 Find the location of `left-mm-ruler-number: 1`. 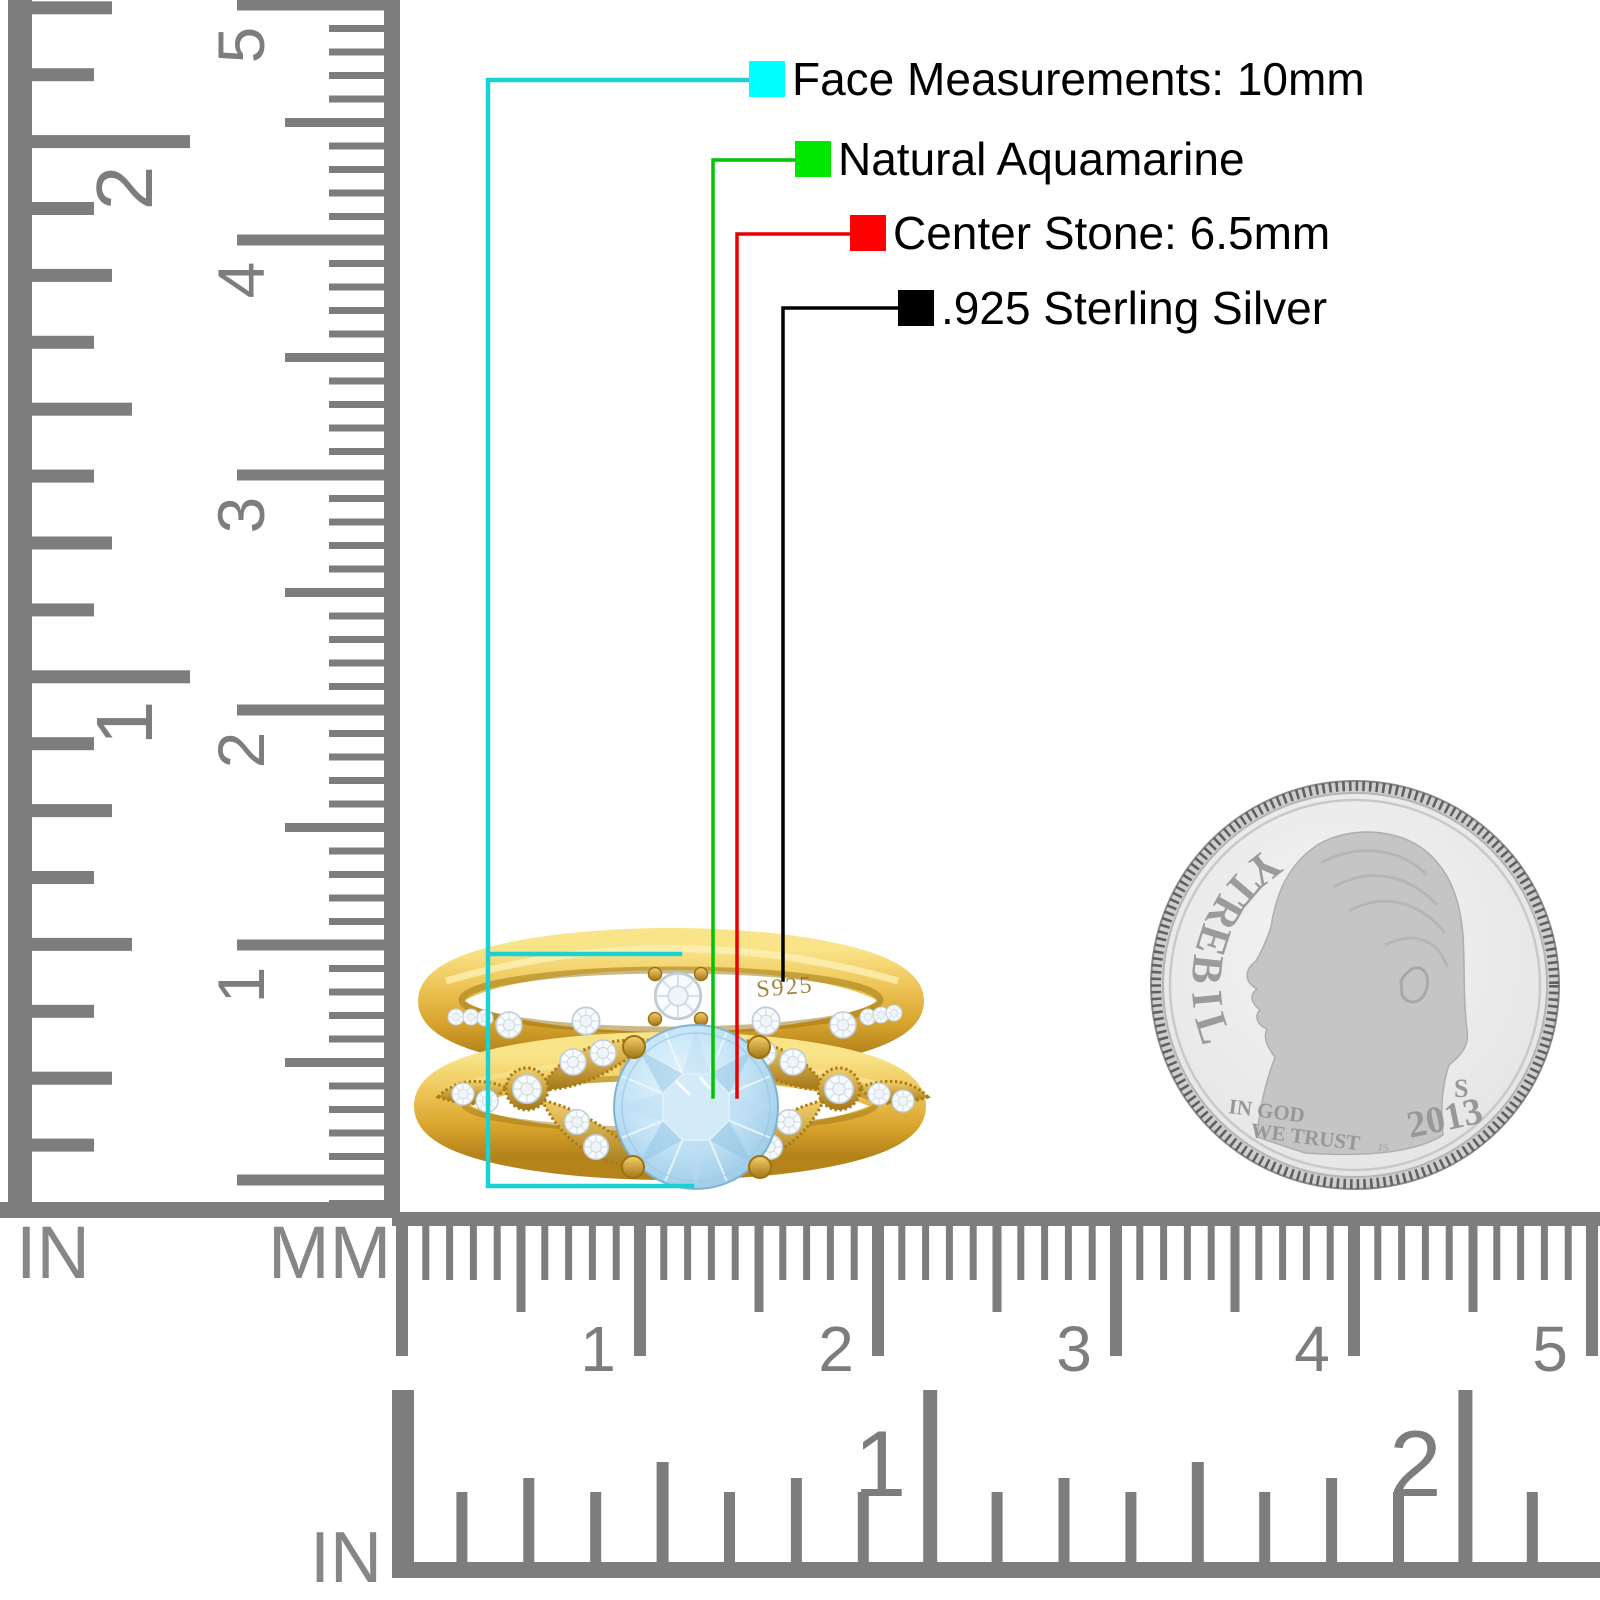

left-mm-ruler-number: 1 is located at coordinates (241, 985).